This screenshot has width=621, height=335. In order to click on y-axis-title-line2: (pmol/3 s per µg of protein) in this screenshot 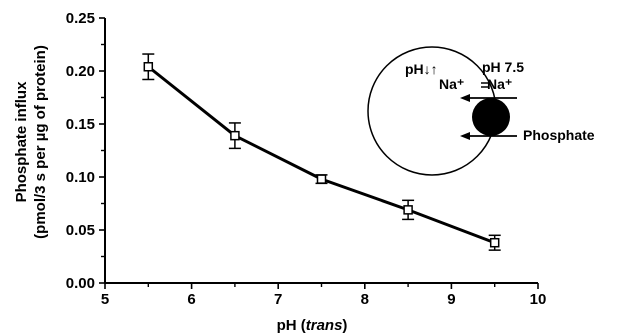, I will do `click(40, 142)`.